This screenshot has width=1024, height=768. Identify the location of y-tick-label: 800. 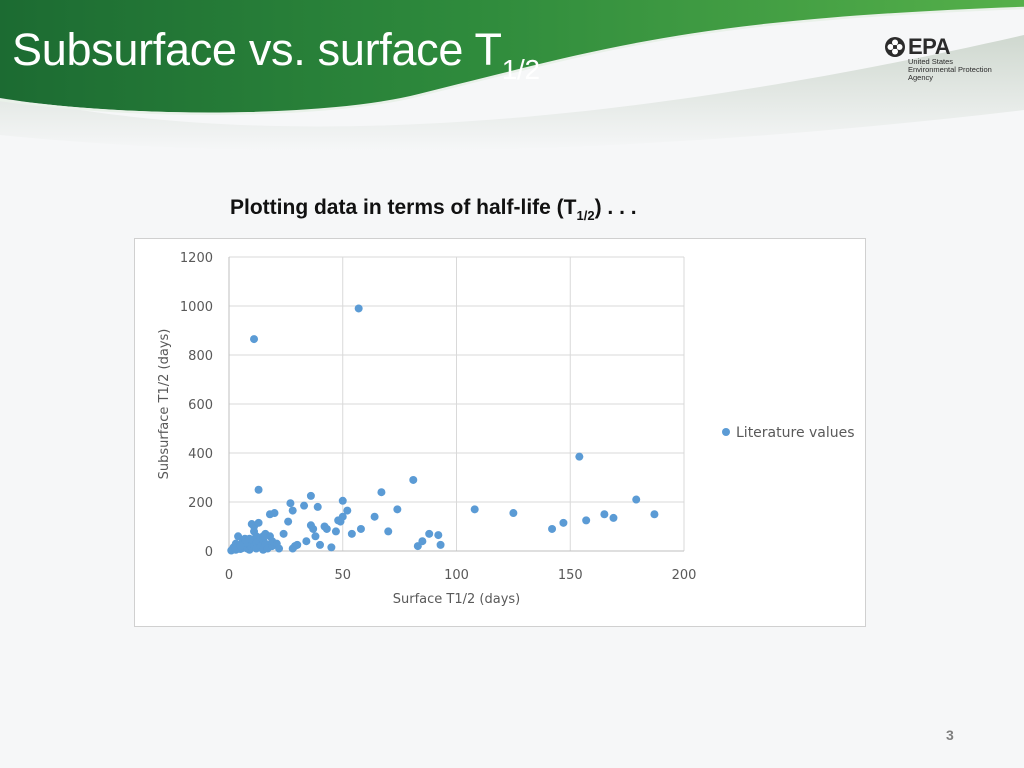
(200, 356).